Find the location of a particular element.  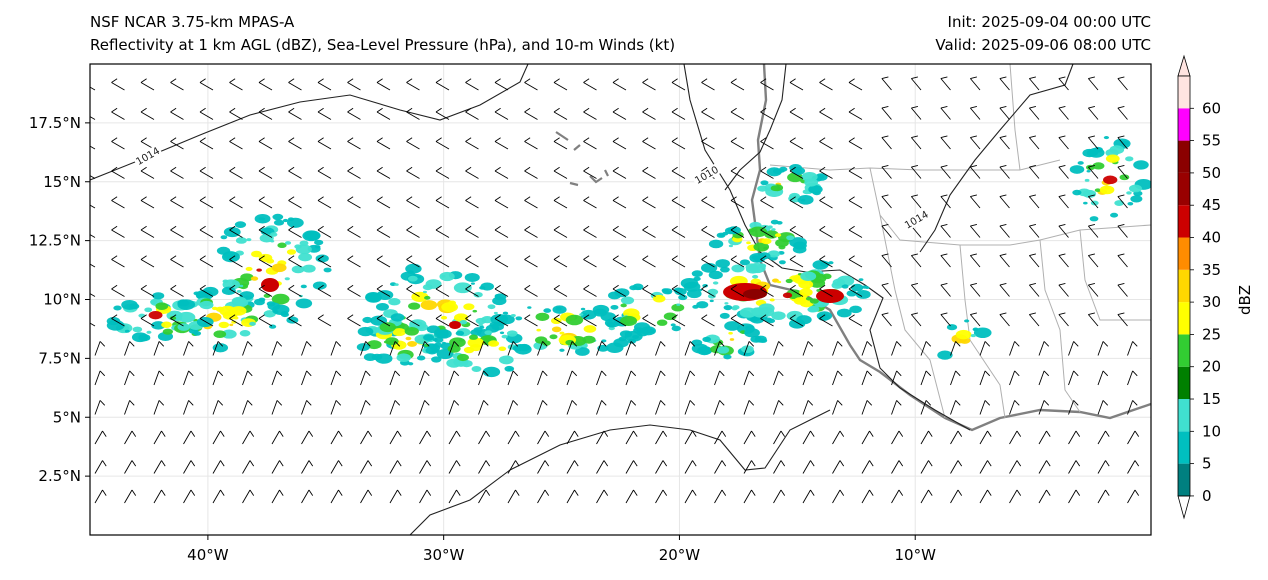

colorbar-tick-label: 25 is located at coordinates (1211, 334).